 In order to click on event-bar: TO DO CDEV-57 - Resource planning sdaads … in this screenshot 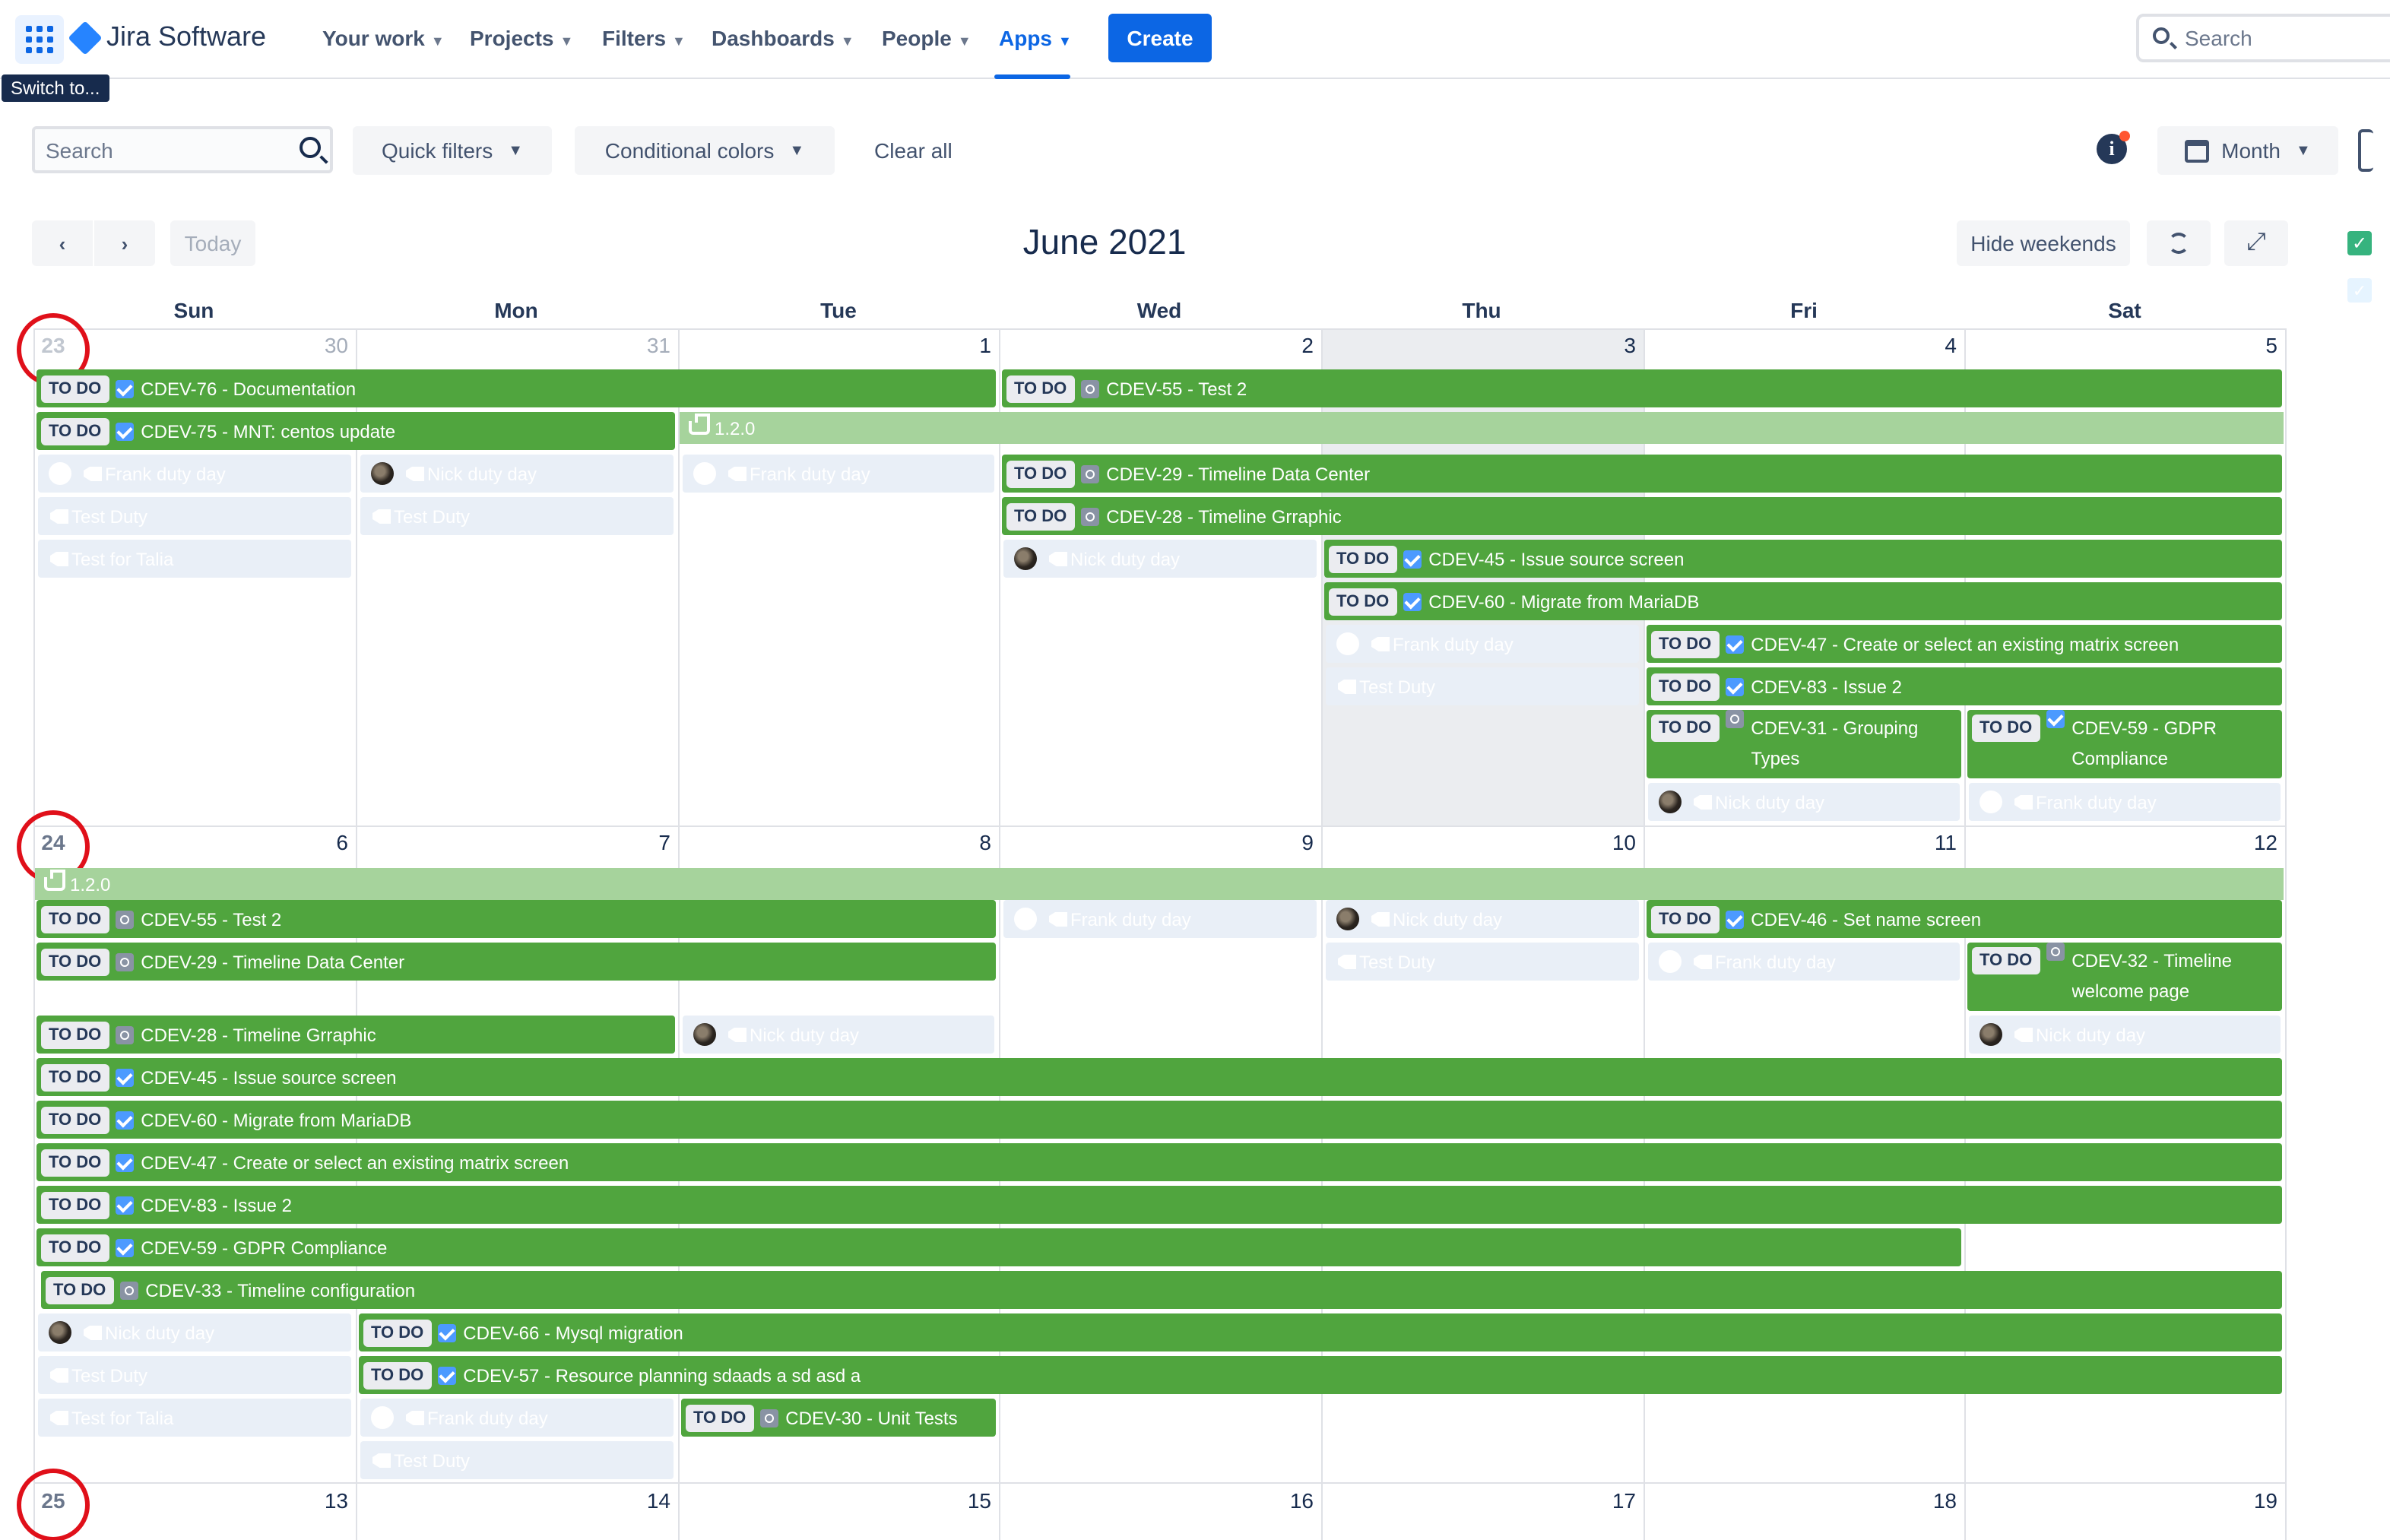, I will do `click(1320, 1375)`.